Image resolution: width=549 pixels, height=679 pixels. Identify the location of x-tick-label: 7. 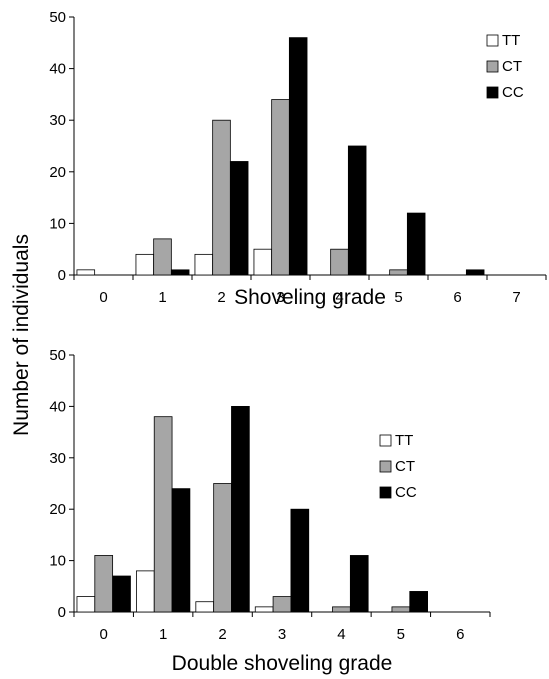
(516, 297).